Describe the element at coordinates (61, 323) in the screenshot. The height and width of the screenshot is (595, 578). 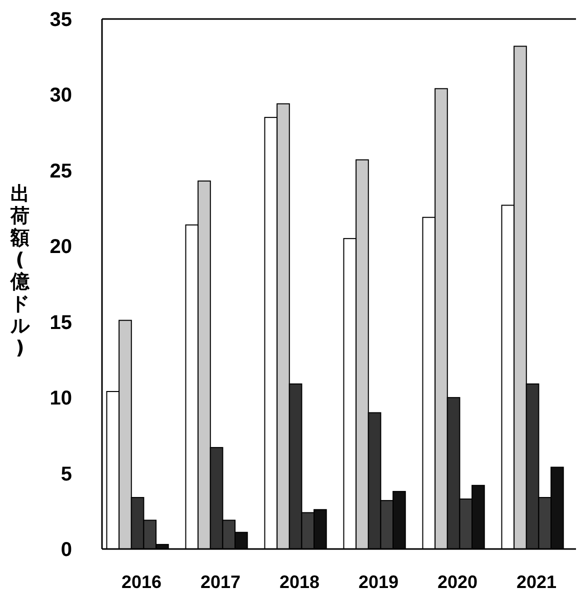
I see `y-tick-label: 15` at that location.